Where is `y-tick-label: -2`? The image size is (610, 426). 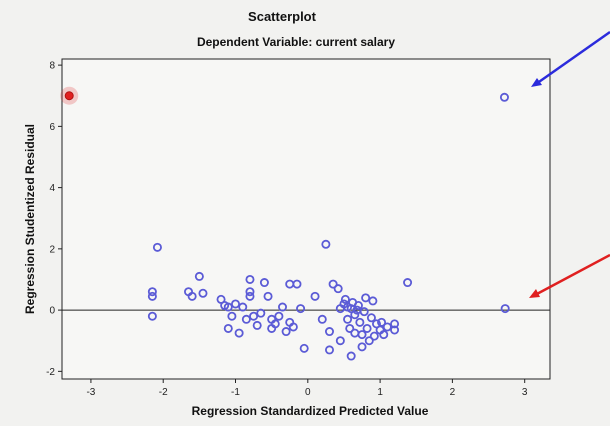
y-tick-label: -2 is located at coordinates (50, 372).